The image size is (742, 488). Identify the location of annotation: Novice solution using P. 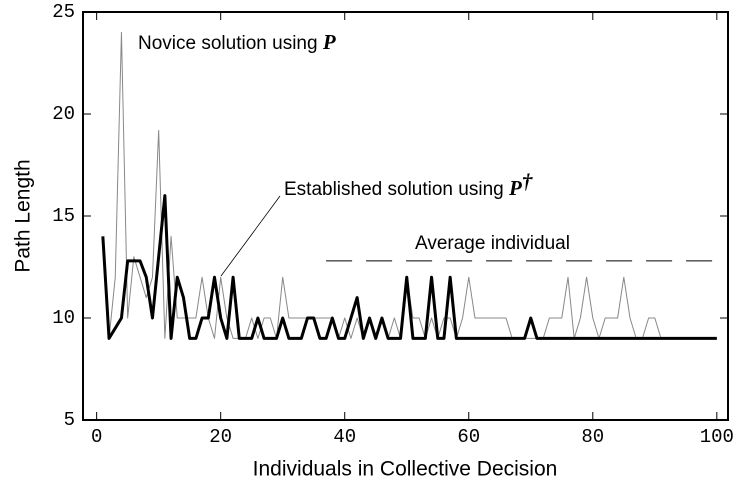
(237, 42).